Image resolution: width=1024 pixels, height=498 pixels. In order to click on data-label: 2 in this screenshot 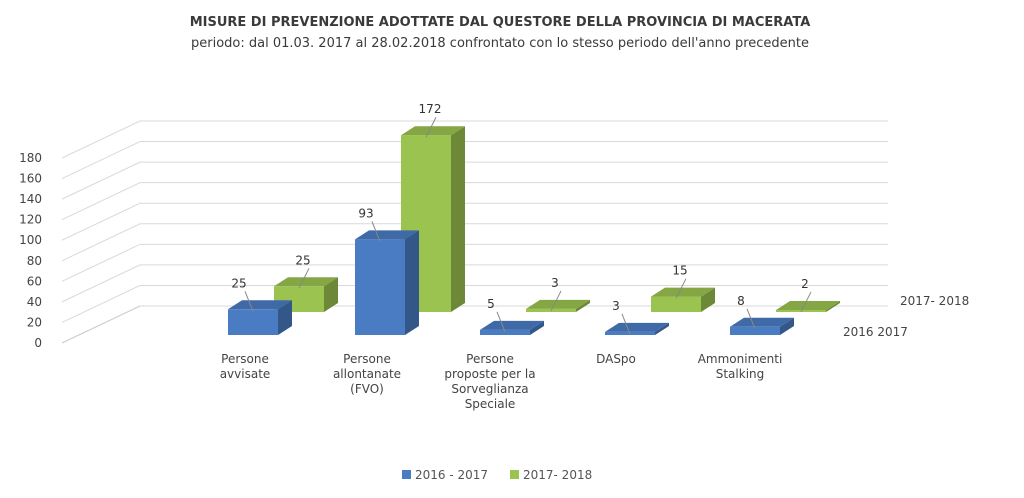, I will do `click(805, 284)`.